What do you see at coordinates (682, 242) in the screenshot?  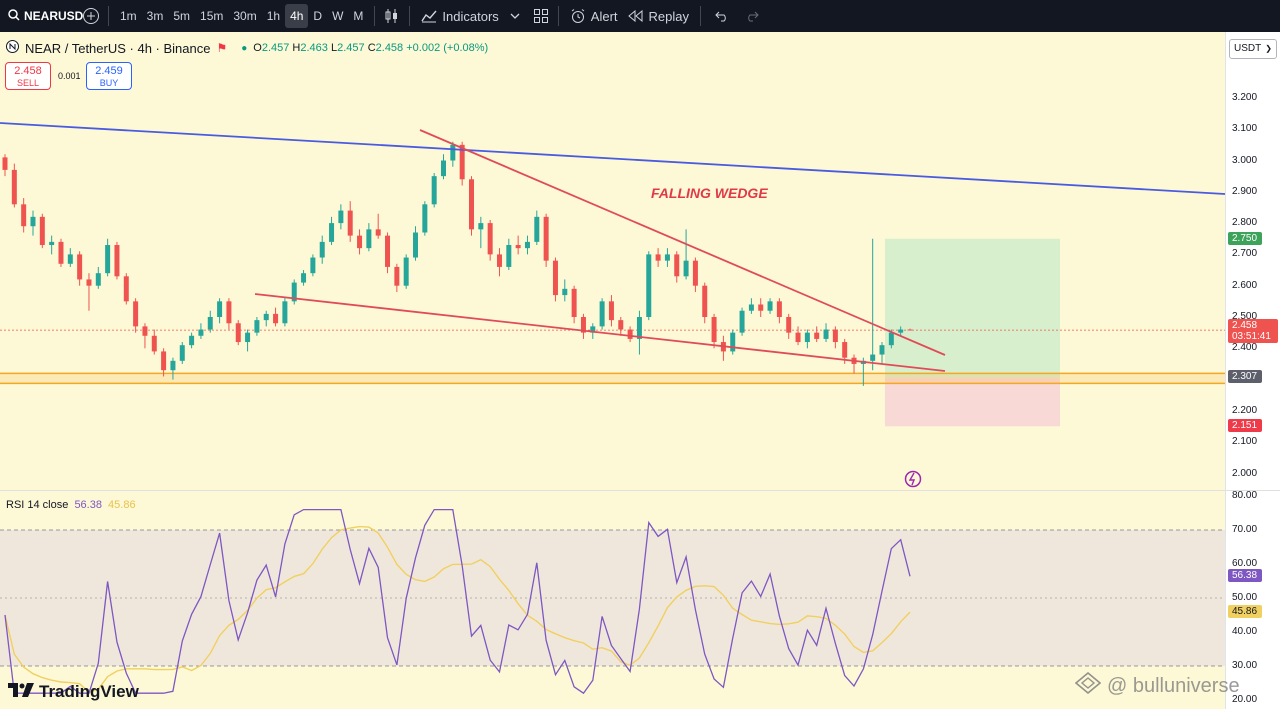 I see `wedge-upper-line` at bounding box center [682, 242].